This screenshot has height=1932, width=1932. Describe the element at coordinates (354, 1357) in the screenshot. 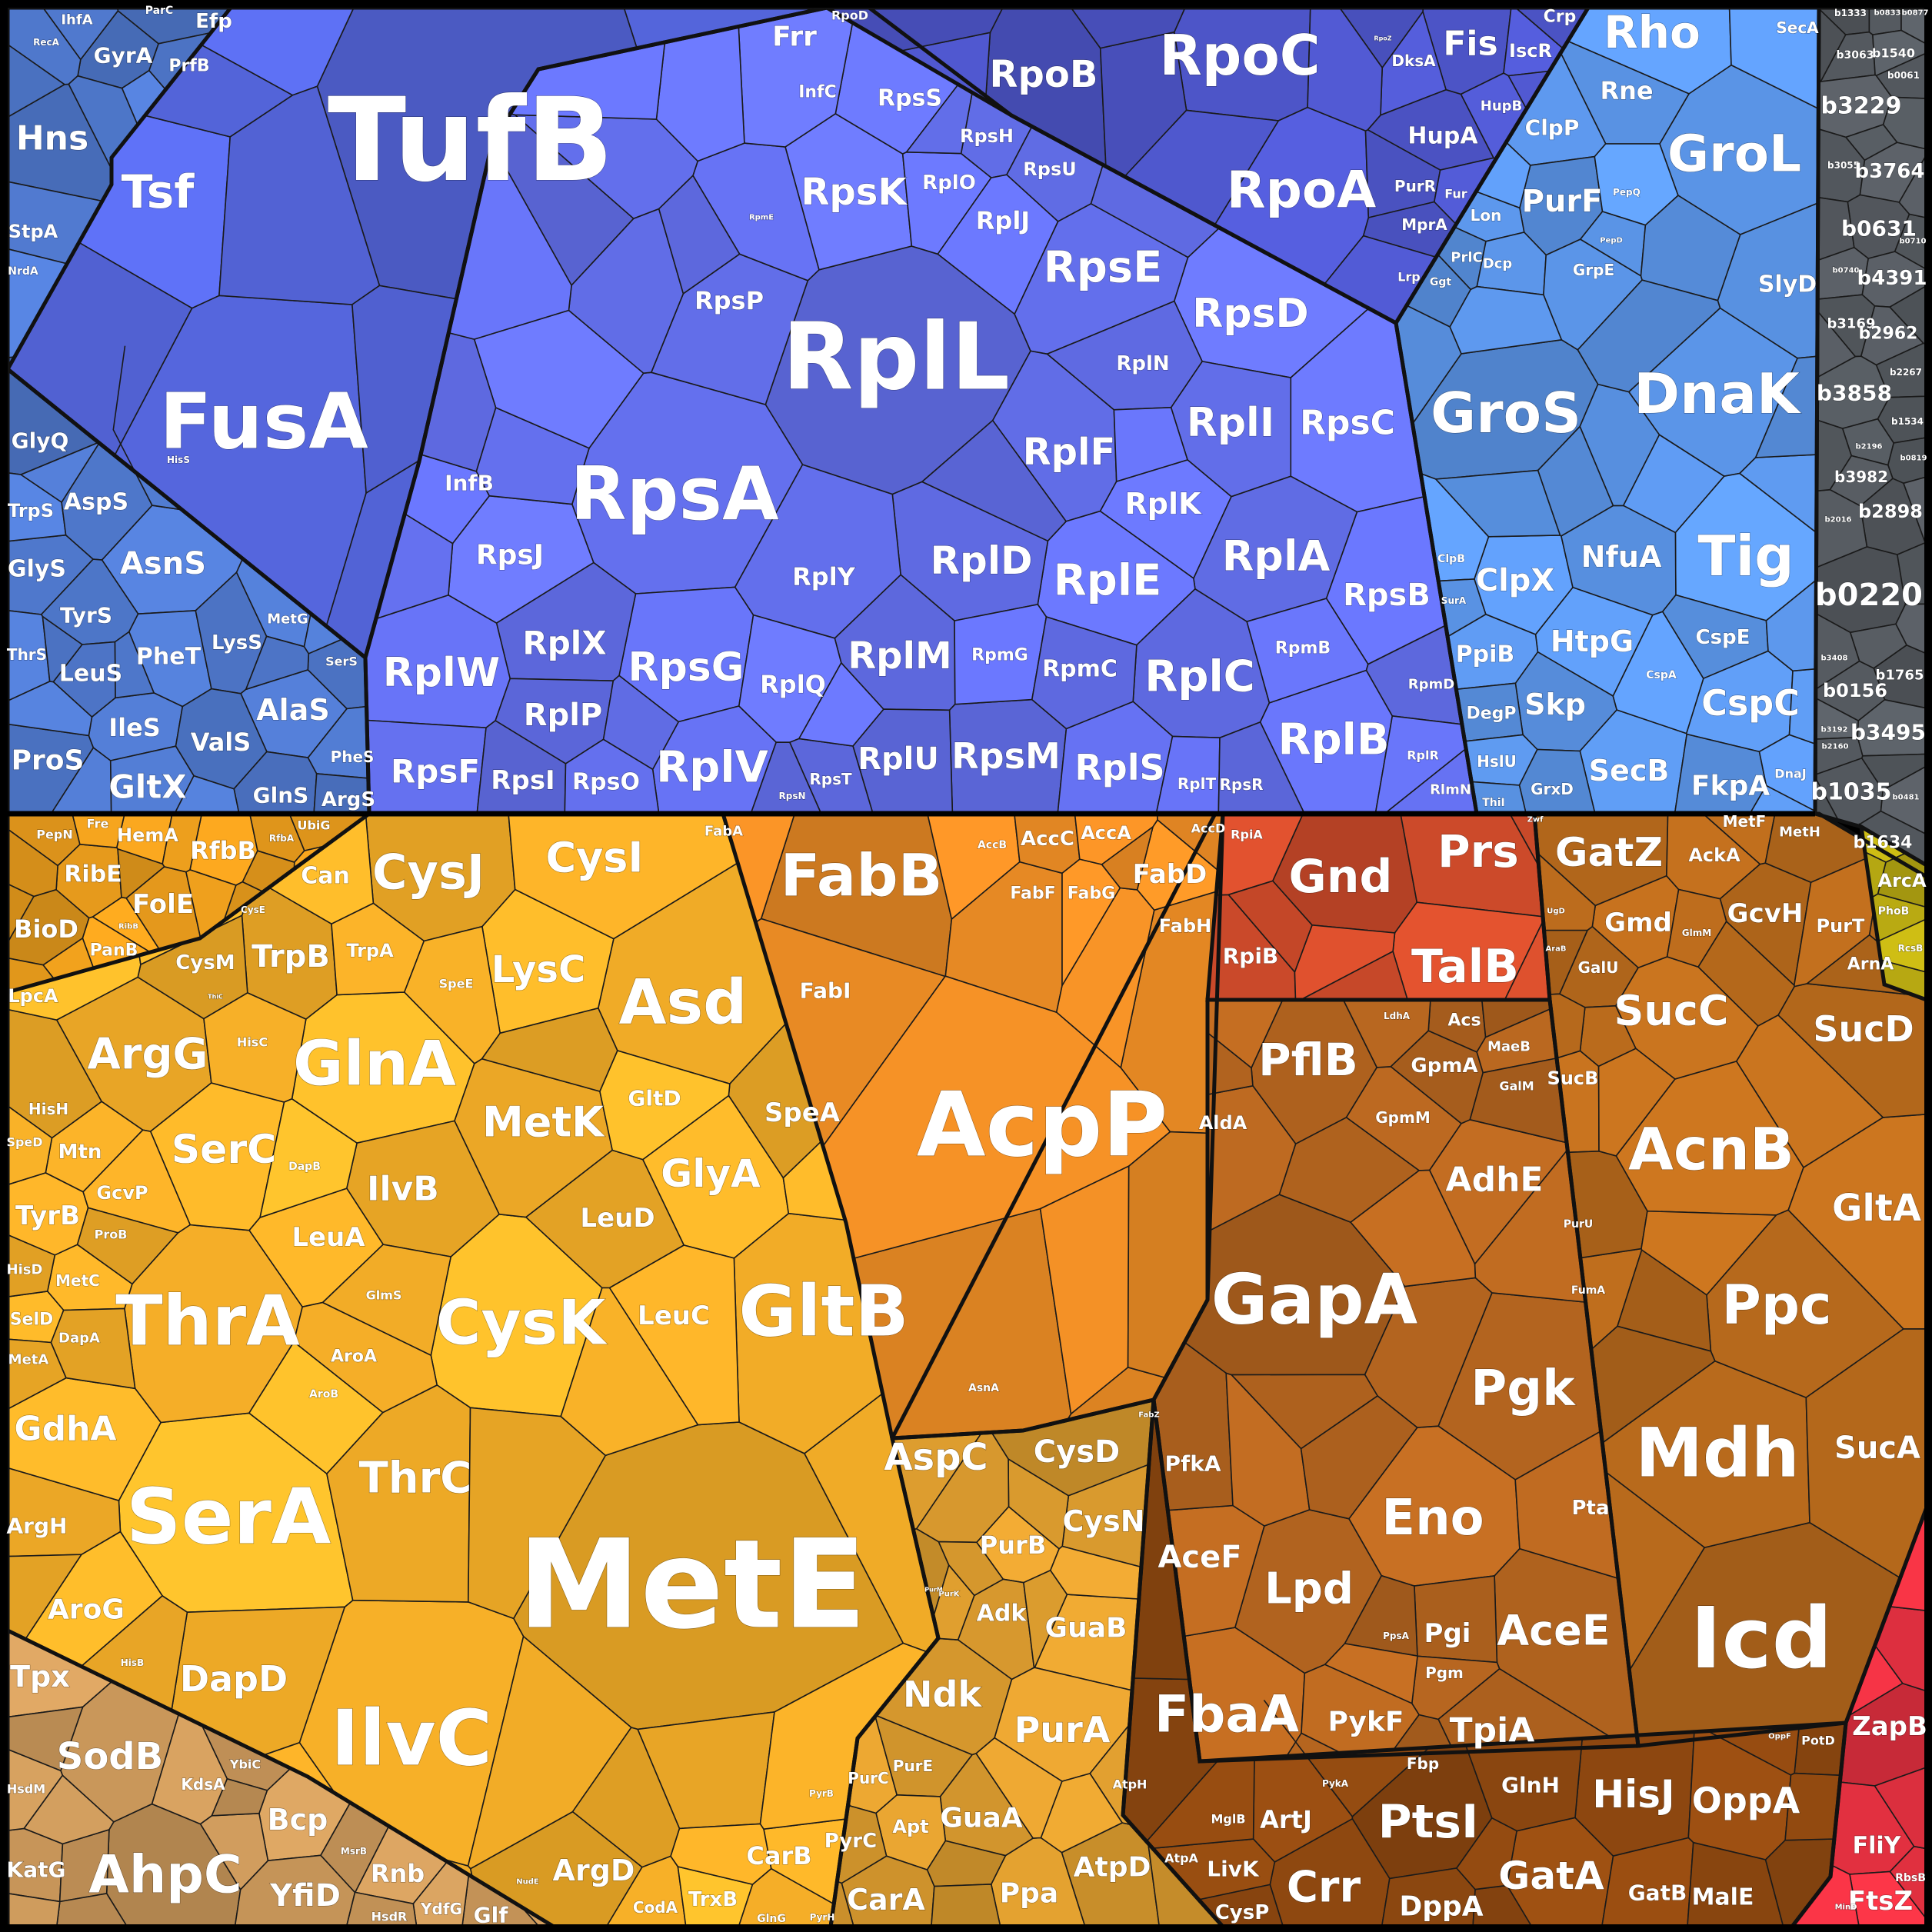

I see `label-aroa: AroA` at that location.